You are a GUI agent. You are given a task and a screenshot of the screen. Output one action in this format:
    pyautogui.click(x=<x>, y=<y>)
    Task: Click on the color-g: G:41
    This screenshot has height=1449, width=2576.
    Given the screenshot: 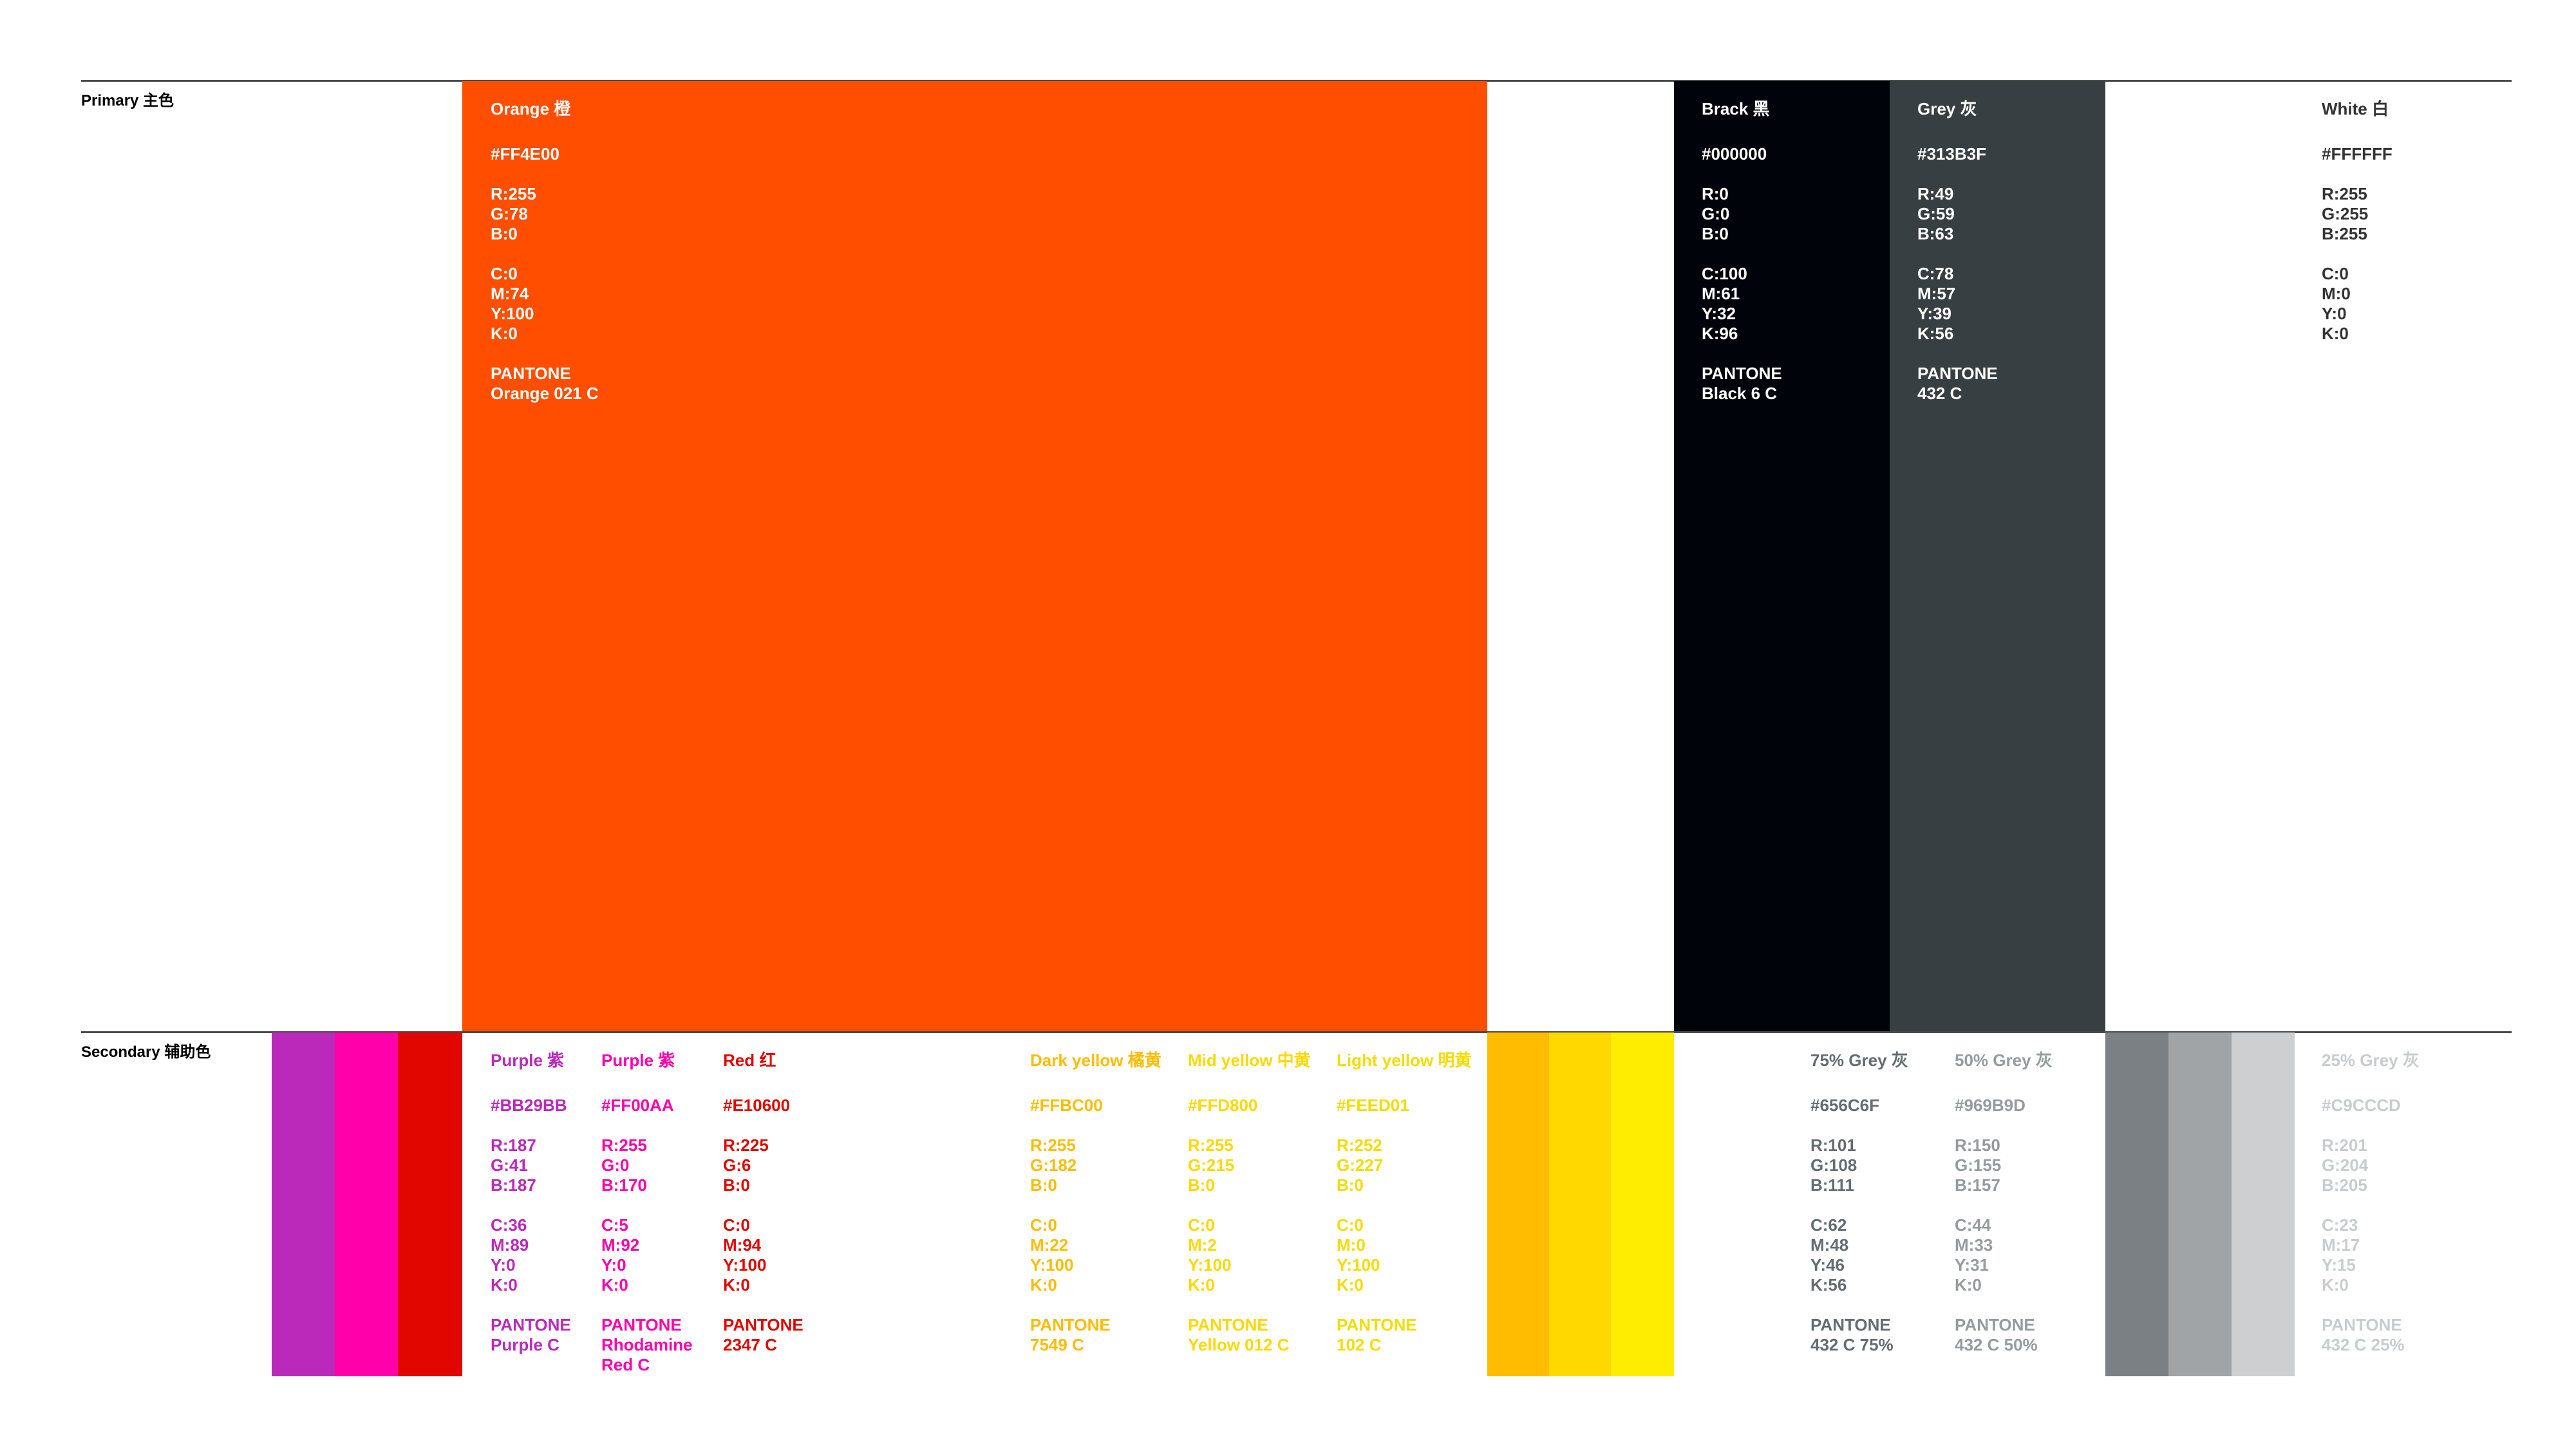 What is the action you would take?
    pyautogui.click(x=509, y=1165)
    